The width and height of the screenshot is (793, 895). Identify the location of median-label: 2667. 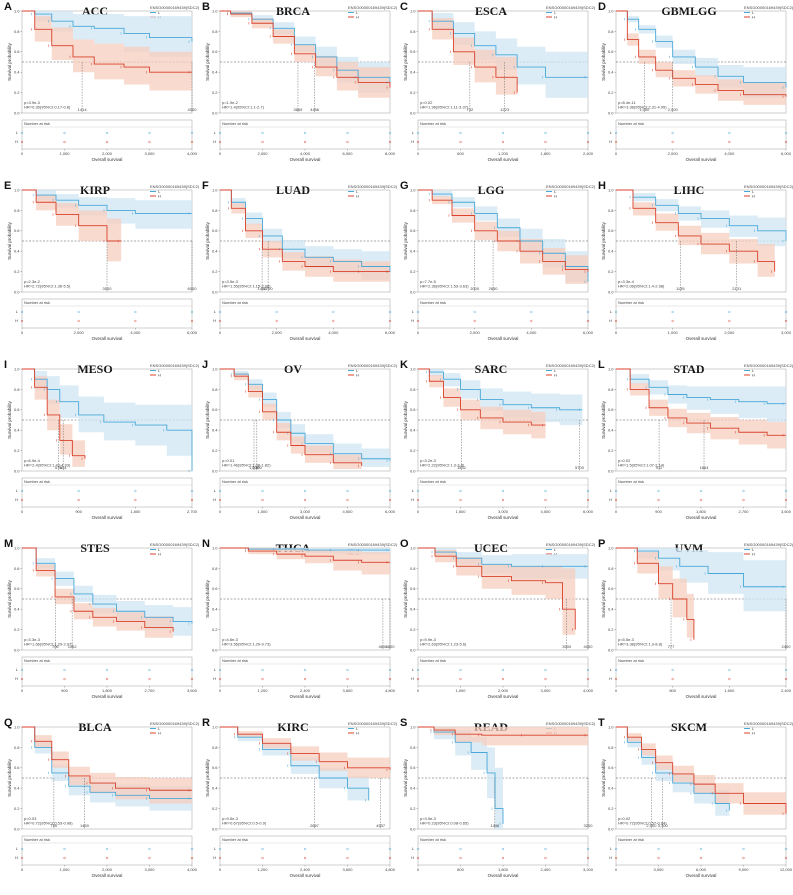
(315, 825).